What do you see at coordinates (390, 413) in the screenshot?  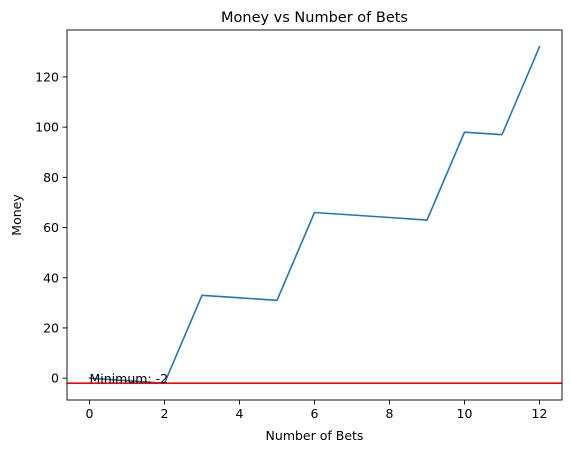 I see `x-tick-label: 8` at bounding box center [390, 413].